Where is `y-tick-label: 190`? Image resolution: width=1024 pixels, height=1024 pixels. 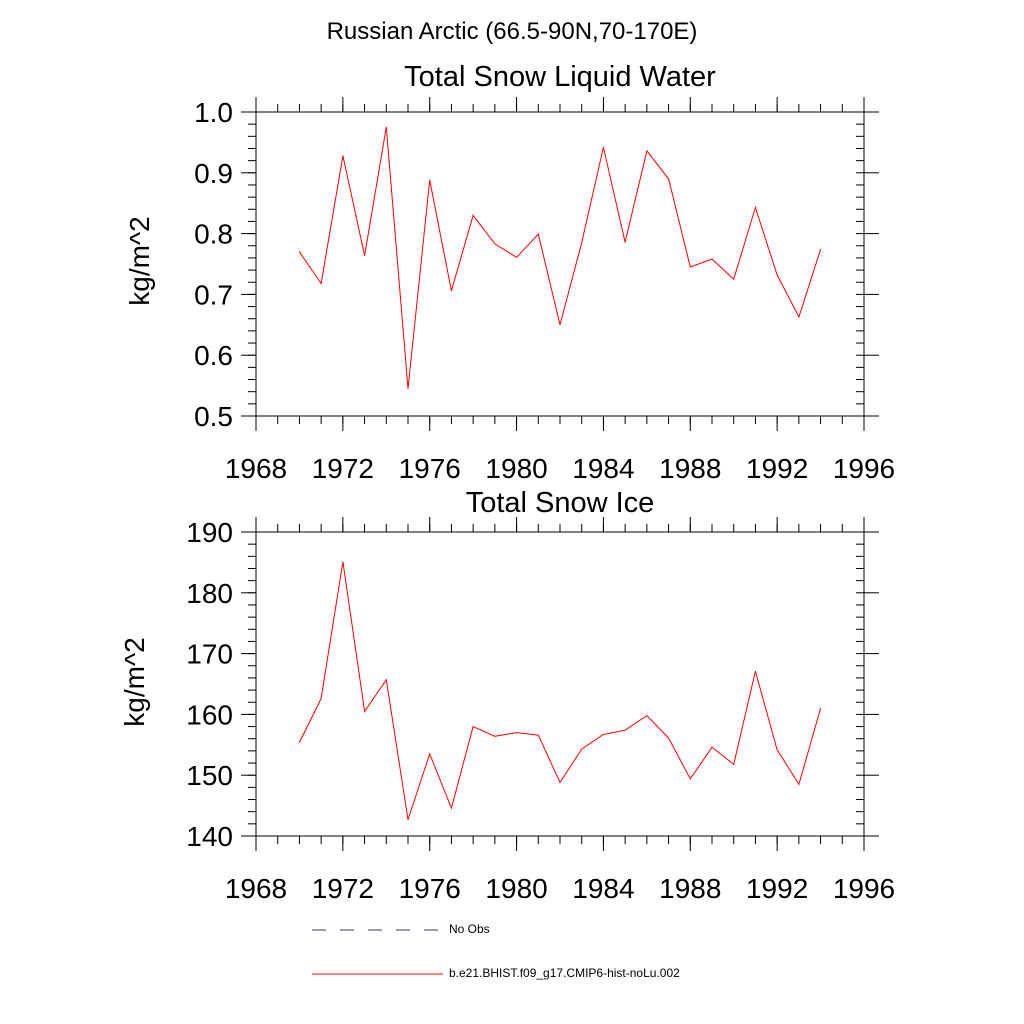 y-tick-label: 190 is located at coordinates (209, 532).